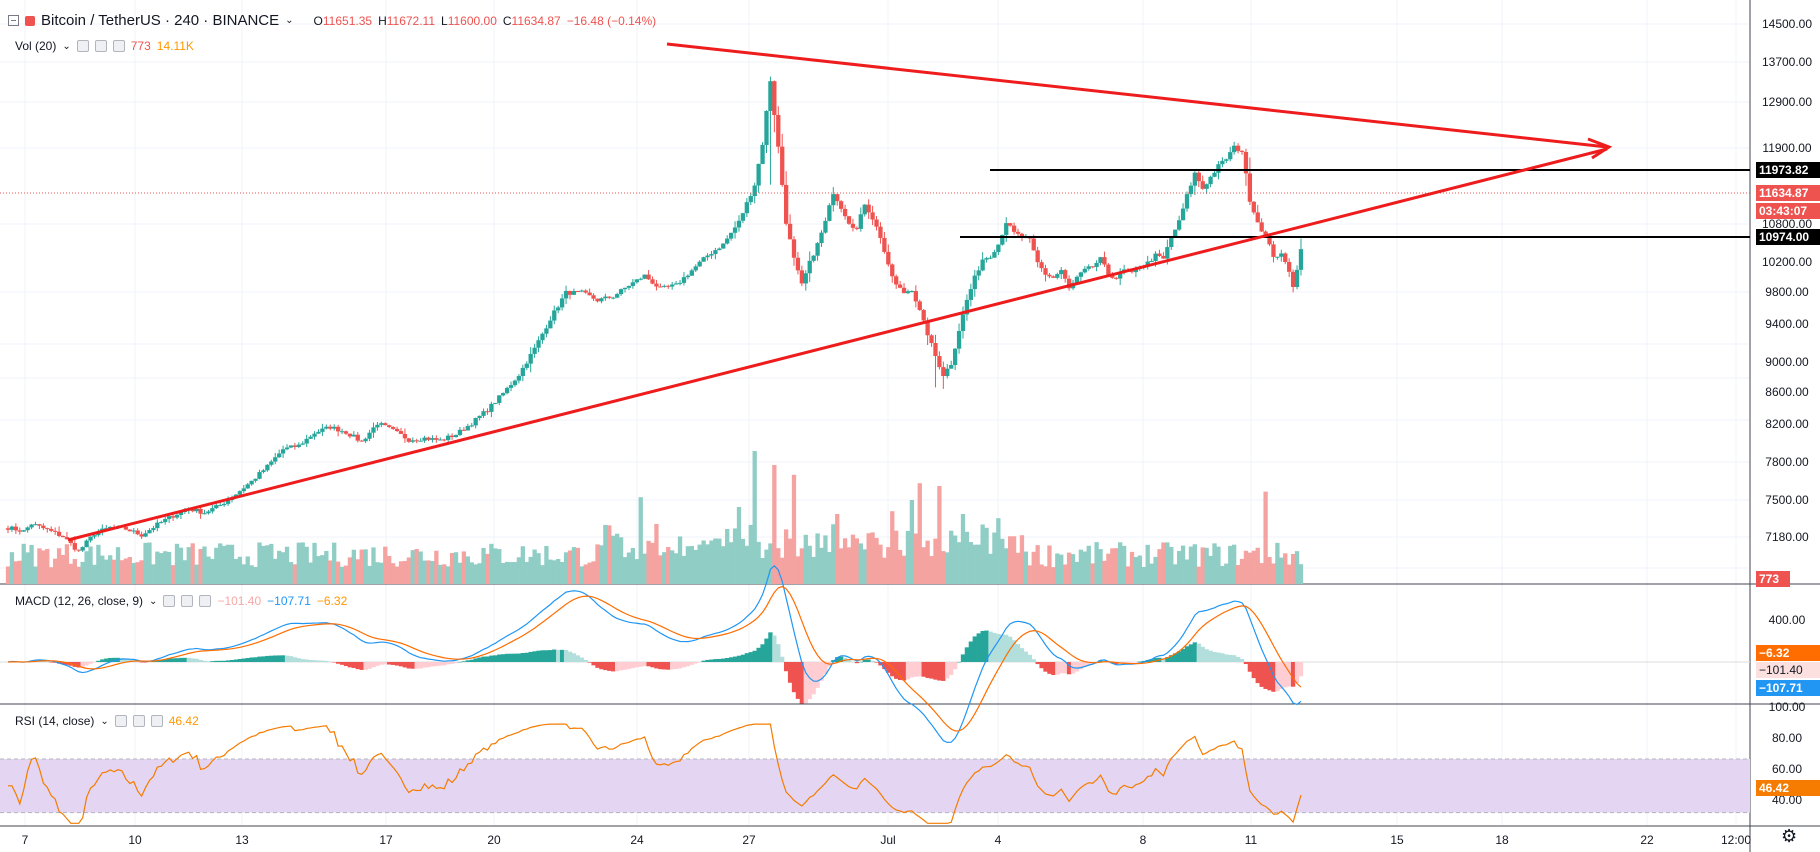  I want to click on horizontal-levels, so click(875, 203).